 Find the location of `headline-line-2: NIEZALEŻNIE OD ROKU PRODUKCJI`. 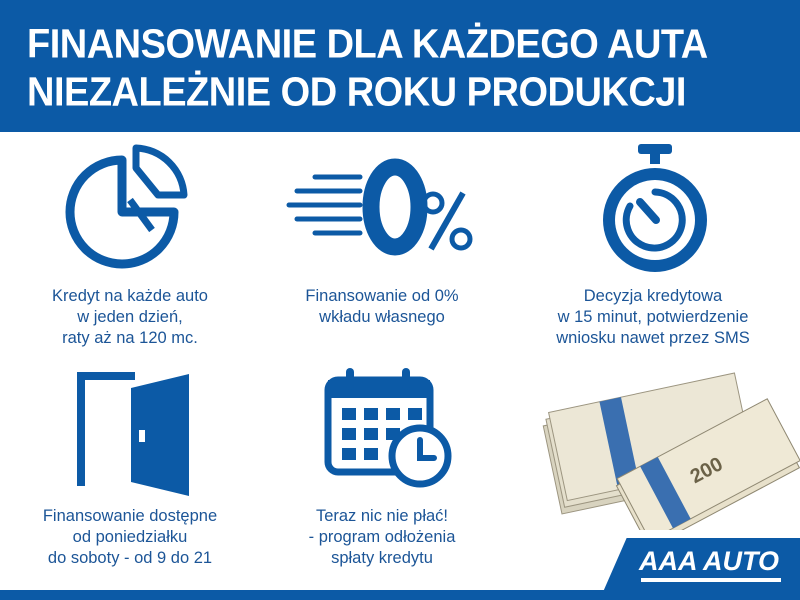

headline-line-2: NIEZALEŻNIE OD ROKU PRODUKCJI is located at coordinates (356, 93).